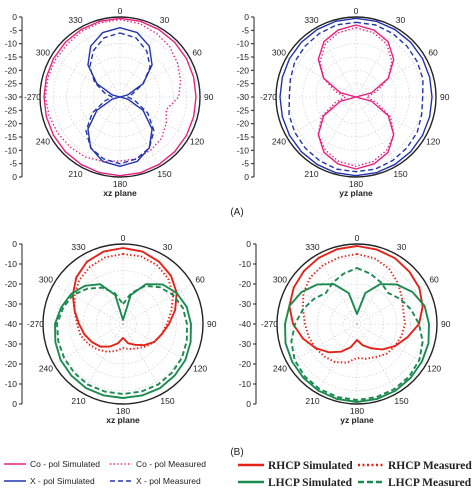 The height and width of the screenshot is (490, 474). What do you see at coordinates (236, 452) in the screenshot?
I see `panel-label-b: (B)` at bounding box center [236, 452].